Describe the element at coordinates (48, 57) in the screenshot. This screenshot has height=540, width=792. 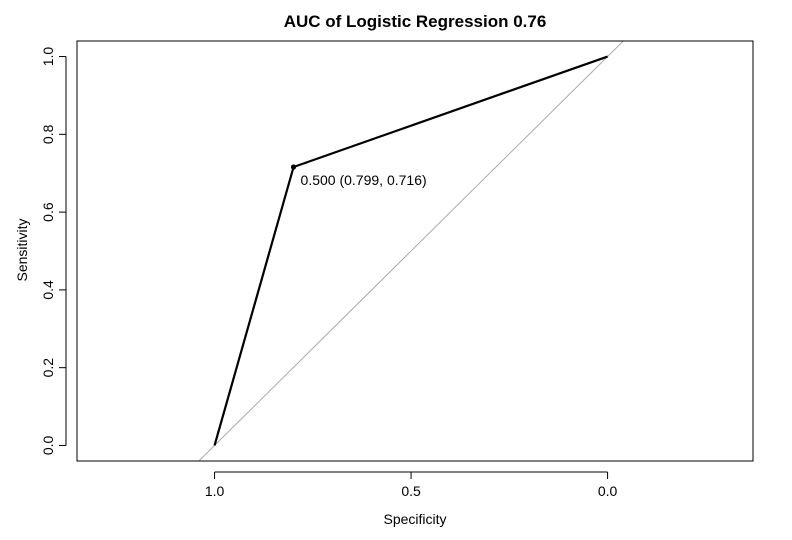
I see `y-tick-label: 1.0` at that location.